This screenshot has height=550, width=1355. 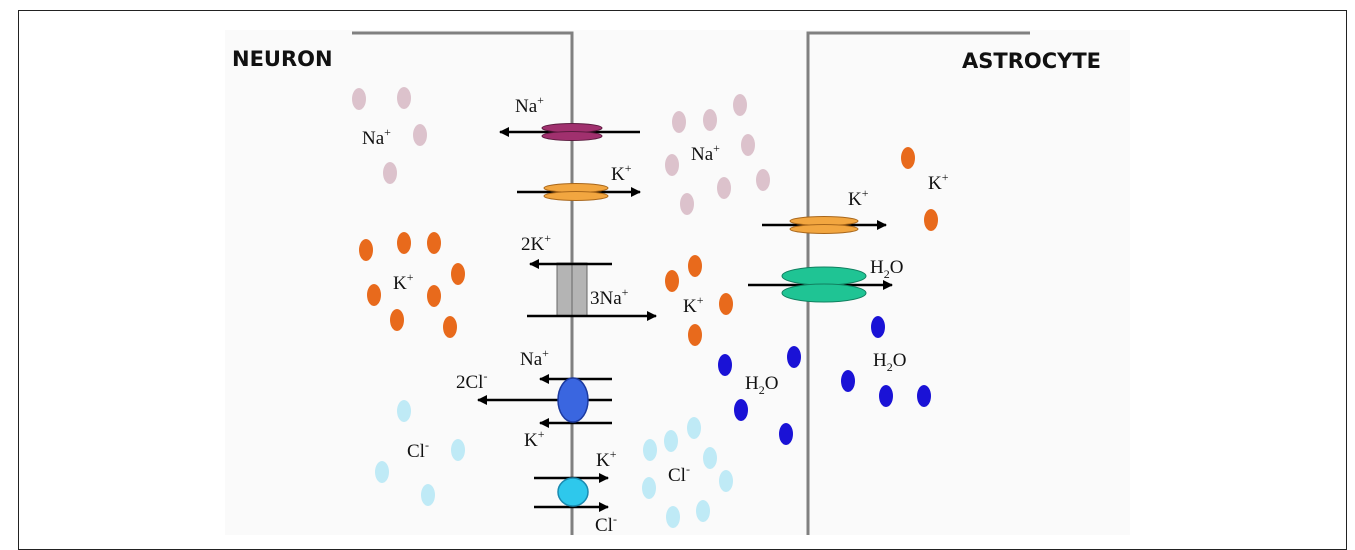 I want to click on sodium-channel-label: Na+, so click(x=529, y=105).